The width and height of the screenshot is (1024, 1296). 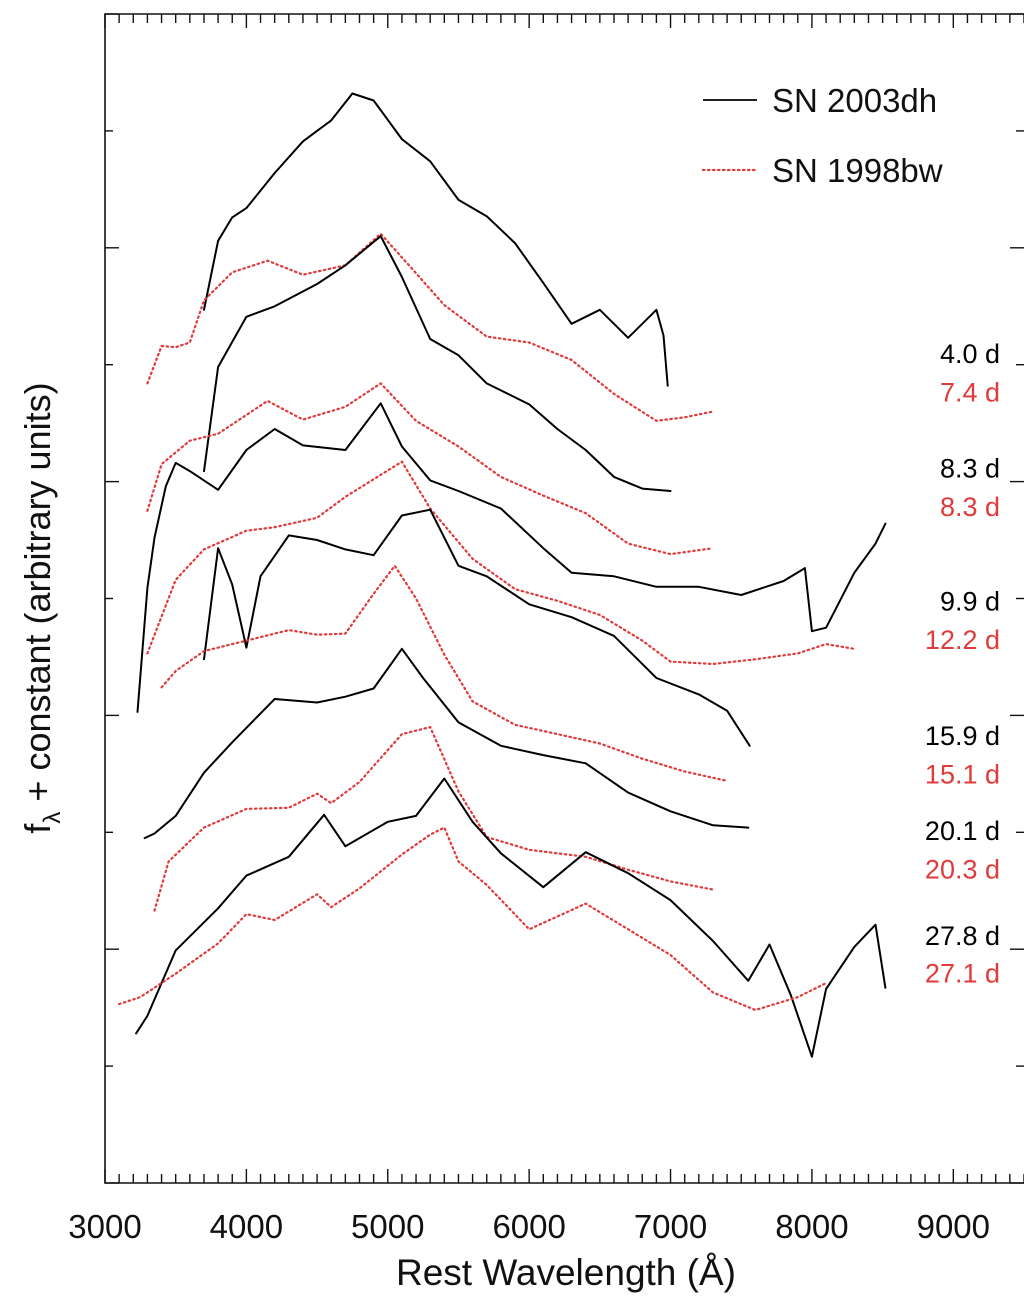 What do you see at coordinates (52, 818) in the screenshot?
I see `y-axis-label-lambda: λ` at bounding box center [52, 818].